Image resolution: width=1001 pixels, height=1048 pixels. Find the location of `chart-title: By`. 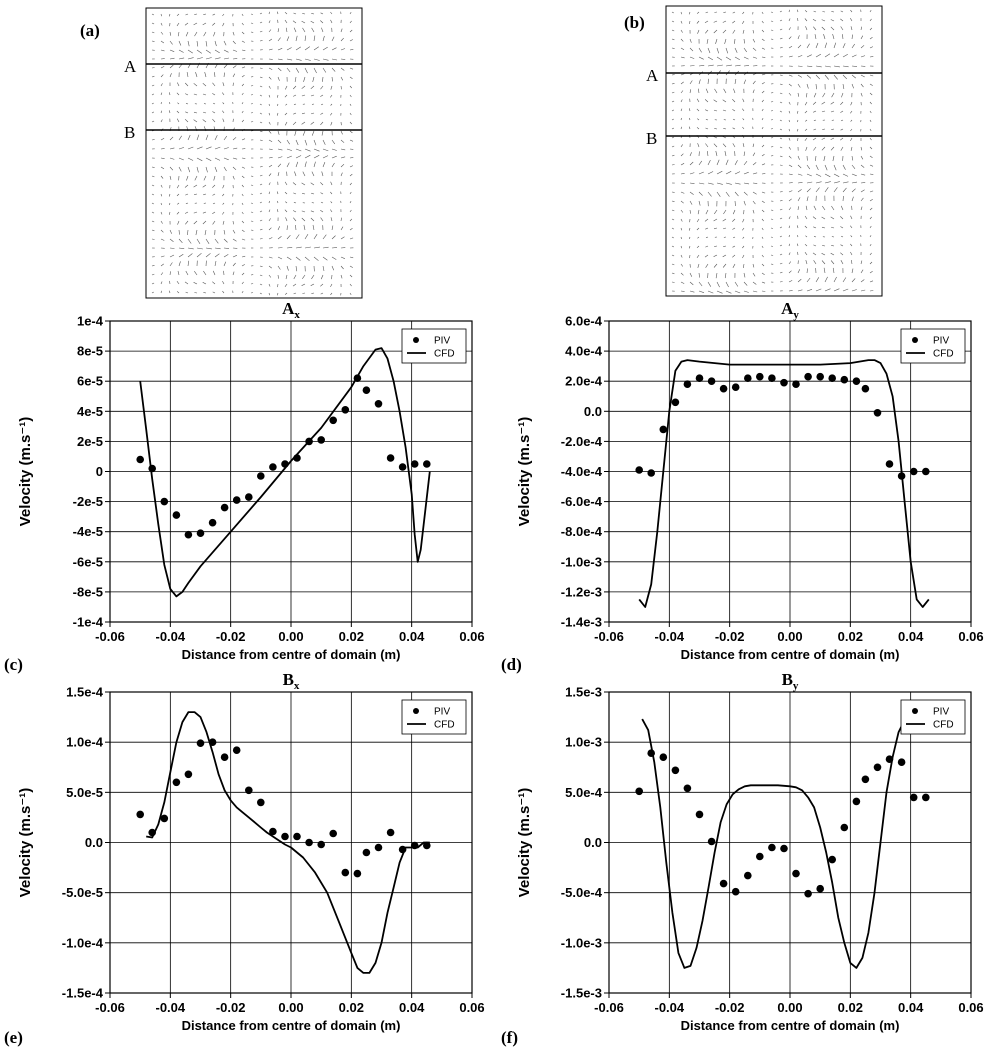

chart-title: By is located at coordinates (790, 681).